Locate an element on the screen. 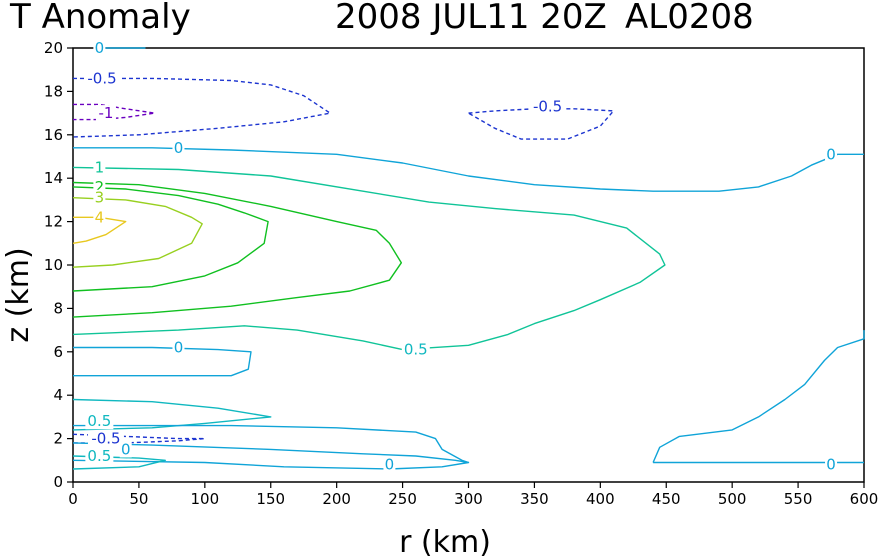 This screenshot has height=558, width=879. x-tick-label: 500 is located at coordinates (732, 499).